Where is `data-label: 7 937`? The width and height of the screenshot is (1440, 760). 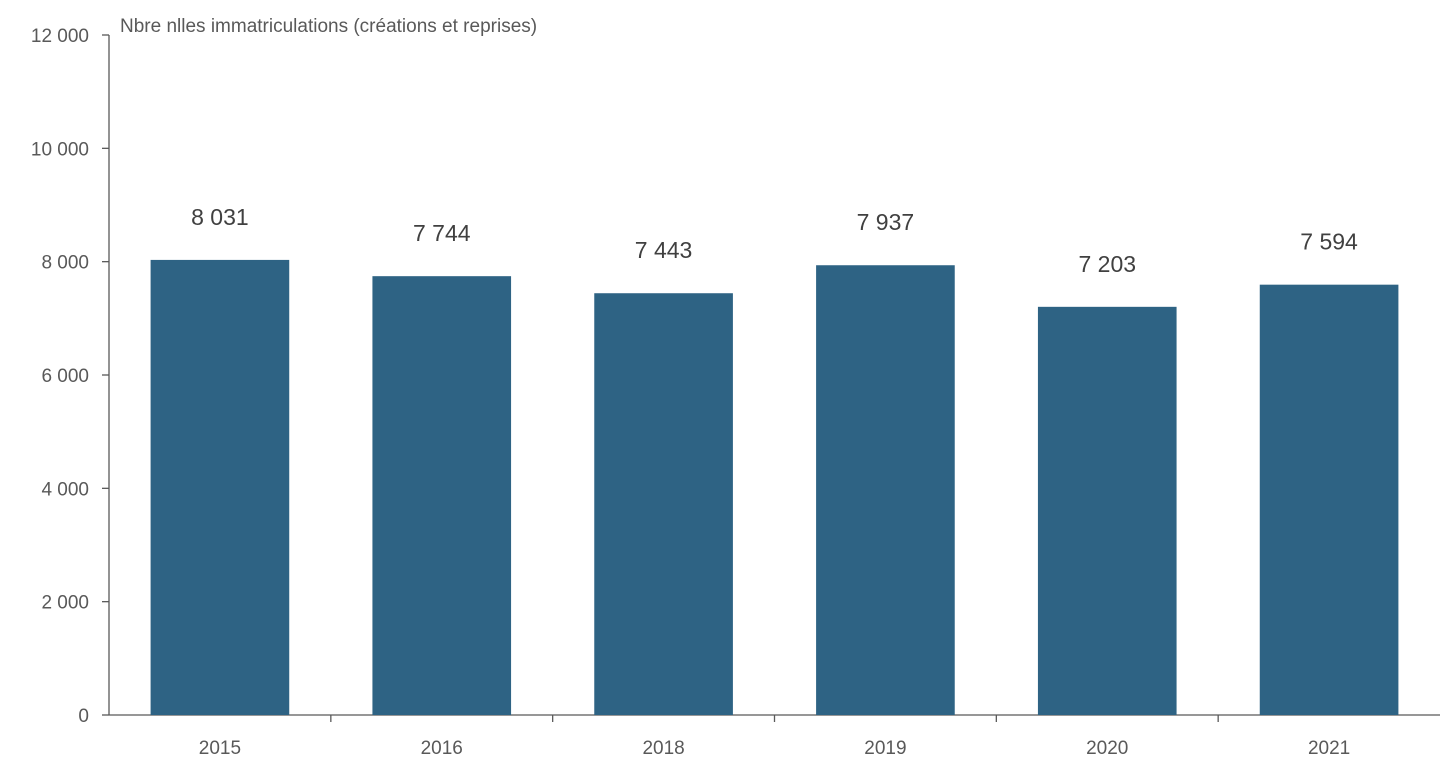
data-label: 7 937 is located at coordinates (886, 222).